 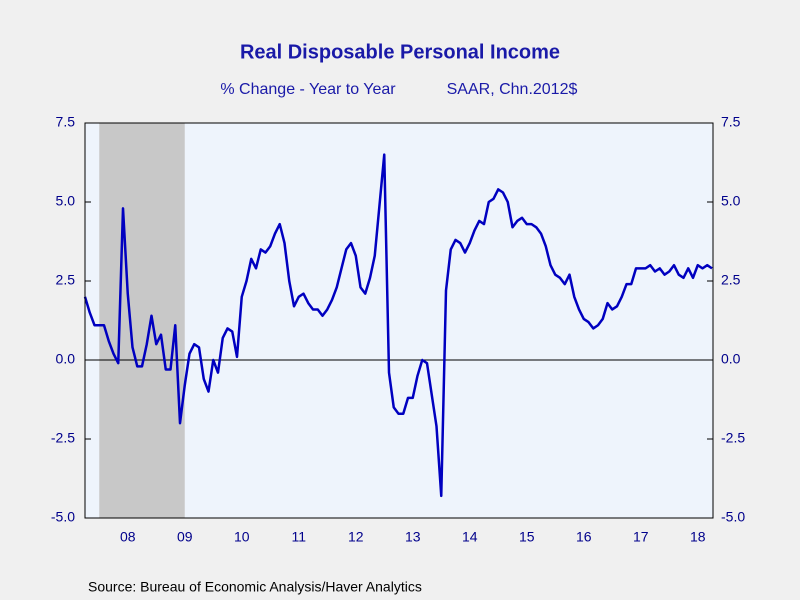 I want to click on x-tick-label: 12, so click(x=356, y=537).